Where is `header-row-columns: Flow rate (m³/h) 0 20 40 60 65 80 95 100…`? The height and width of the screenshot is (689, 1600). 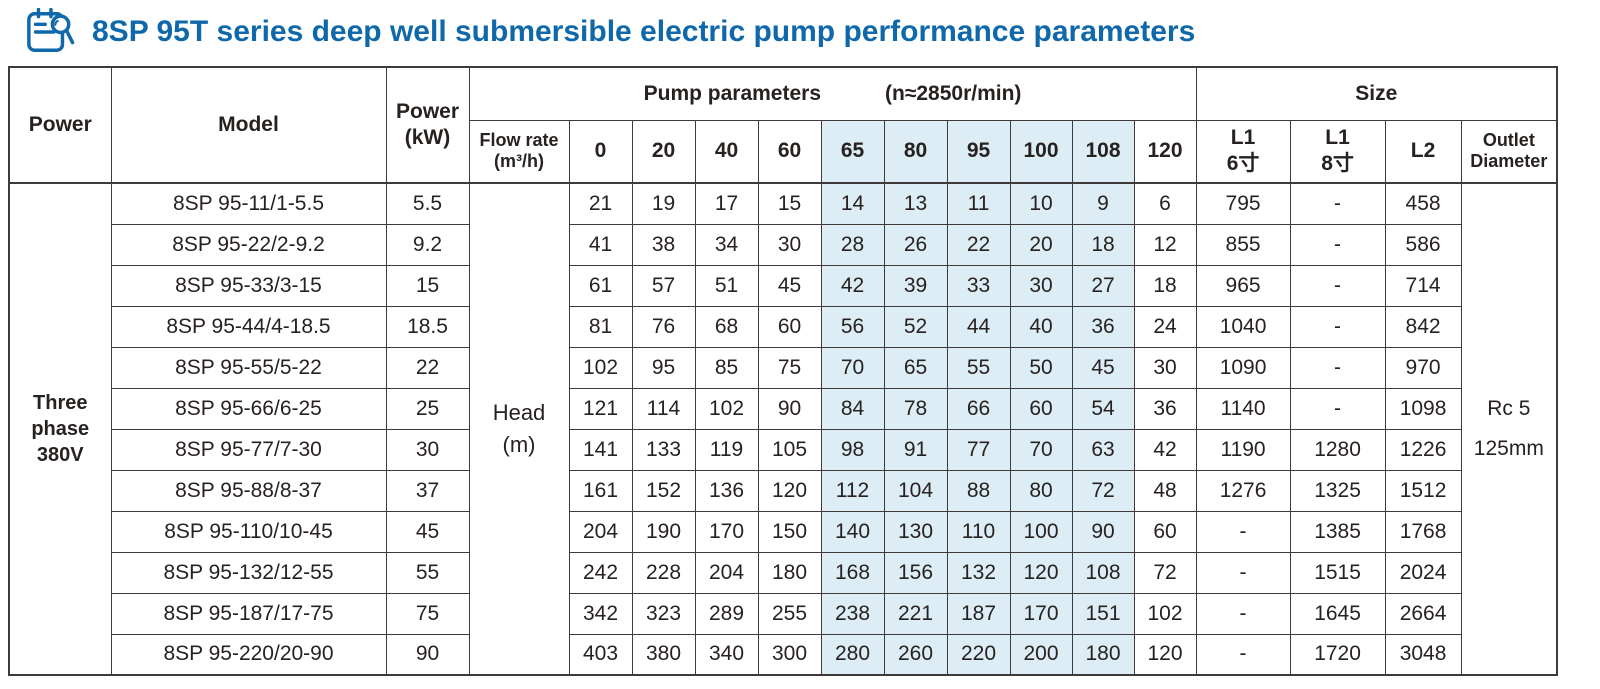
header-row-columns: Flow rate (m³/h) 0 20 40 60 65 80 95 100… is located at coordinates (783, 151).